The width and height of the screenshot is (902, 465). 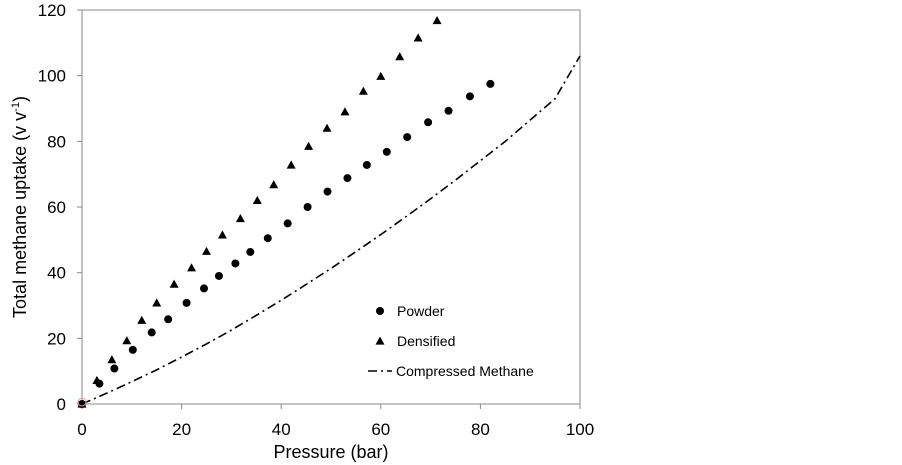 What do you see at coordinates (56, 141) in the screenshot?
I see `y-tick-label: 80` at bounding box center [56, 141].